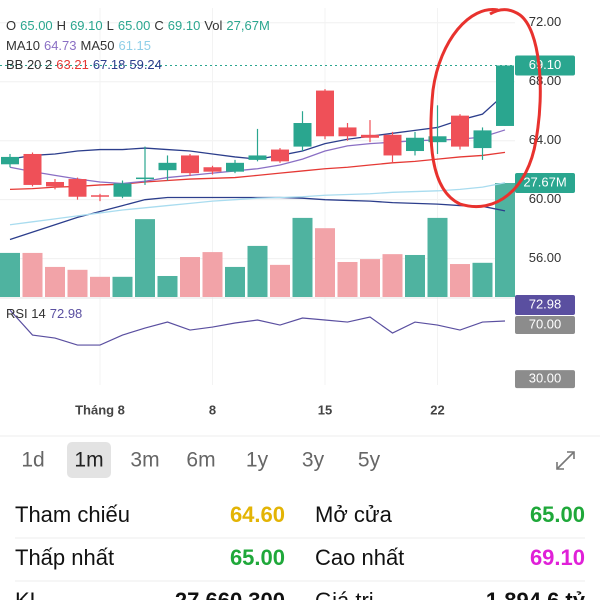 The image size is (600, 600). I want to click on legend-text: MA10, so click(23, 45).